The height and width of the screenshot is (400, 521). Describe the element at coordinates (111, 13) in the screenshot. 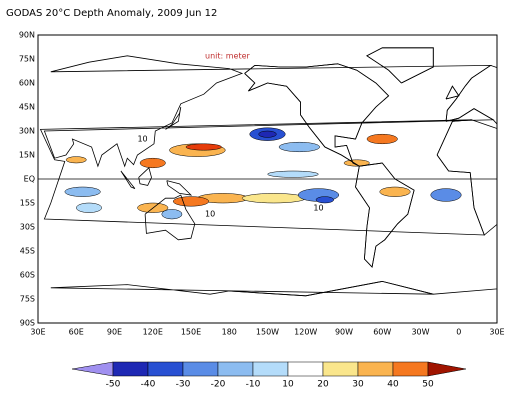

I see `map-title: GODAS 20°C Depth Anomaly, 2009 Jun 12` at that location.